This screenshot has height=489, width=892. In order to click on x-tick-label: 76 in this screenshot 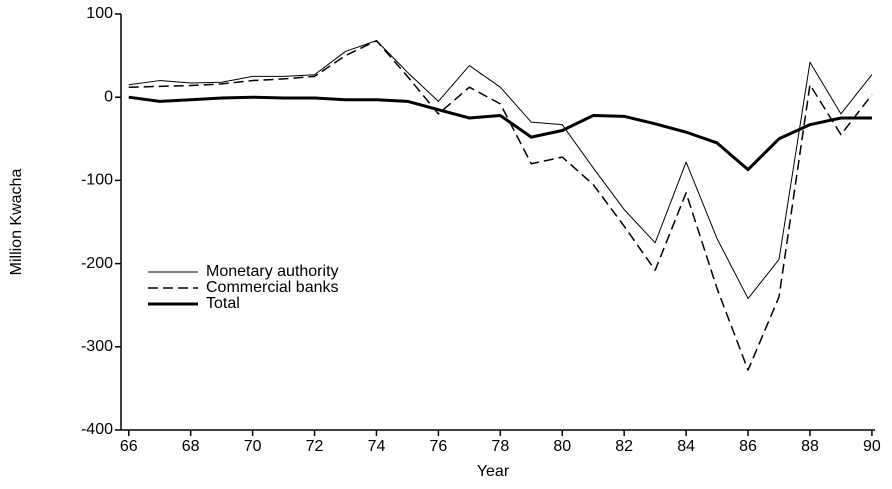, I will do `click(438, 446)`.